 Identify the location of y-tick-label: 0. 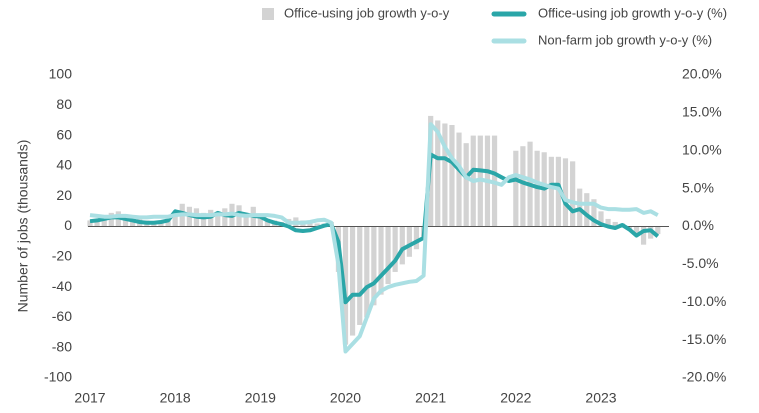
(68, 225).